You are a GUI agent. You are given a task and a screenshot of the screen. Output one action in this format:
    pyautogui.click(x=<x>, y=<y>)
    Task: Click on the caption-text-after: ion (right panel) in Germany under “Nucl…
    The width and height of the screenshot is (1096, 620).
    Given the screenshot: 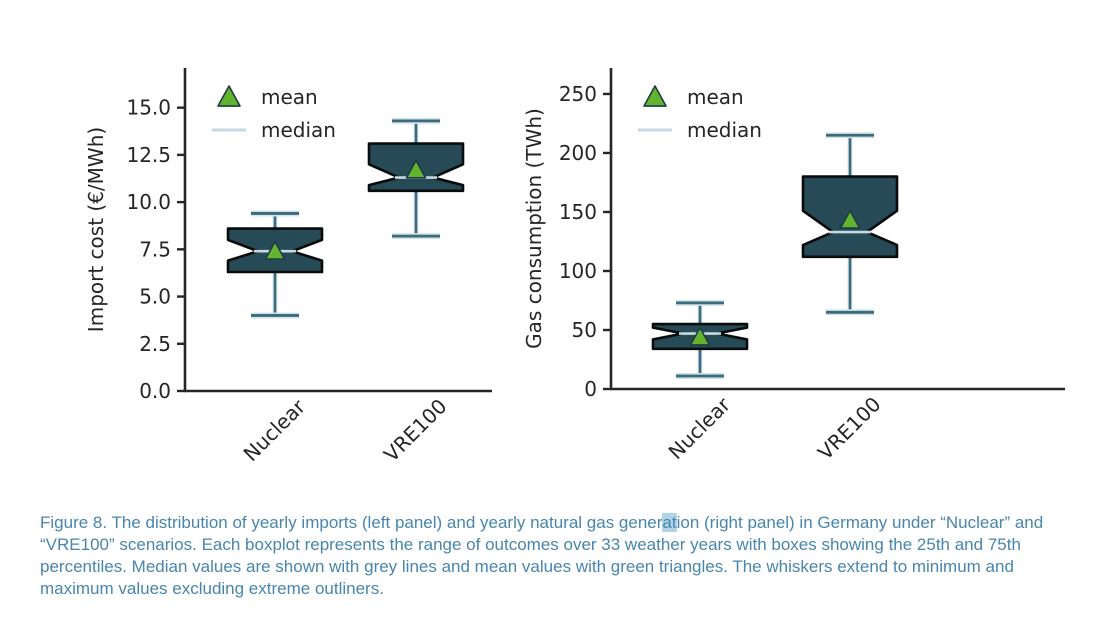 What is the action you would take?
    pyautogui.click(x=542, y=555)
    